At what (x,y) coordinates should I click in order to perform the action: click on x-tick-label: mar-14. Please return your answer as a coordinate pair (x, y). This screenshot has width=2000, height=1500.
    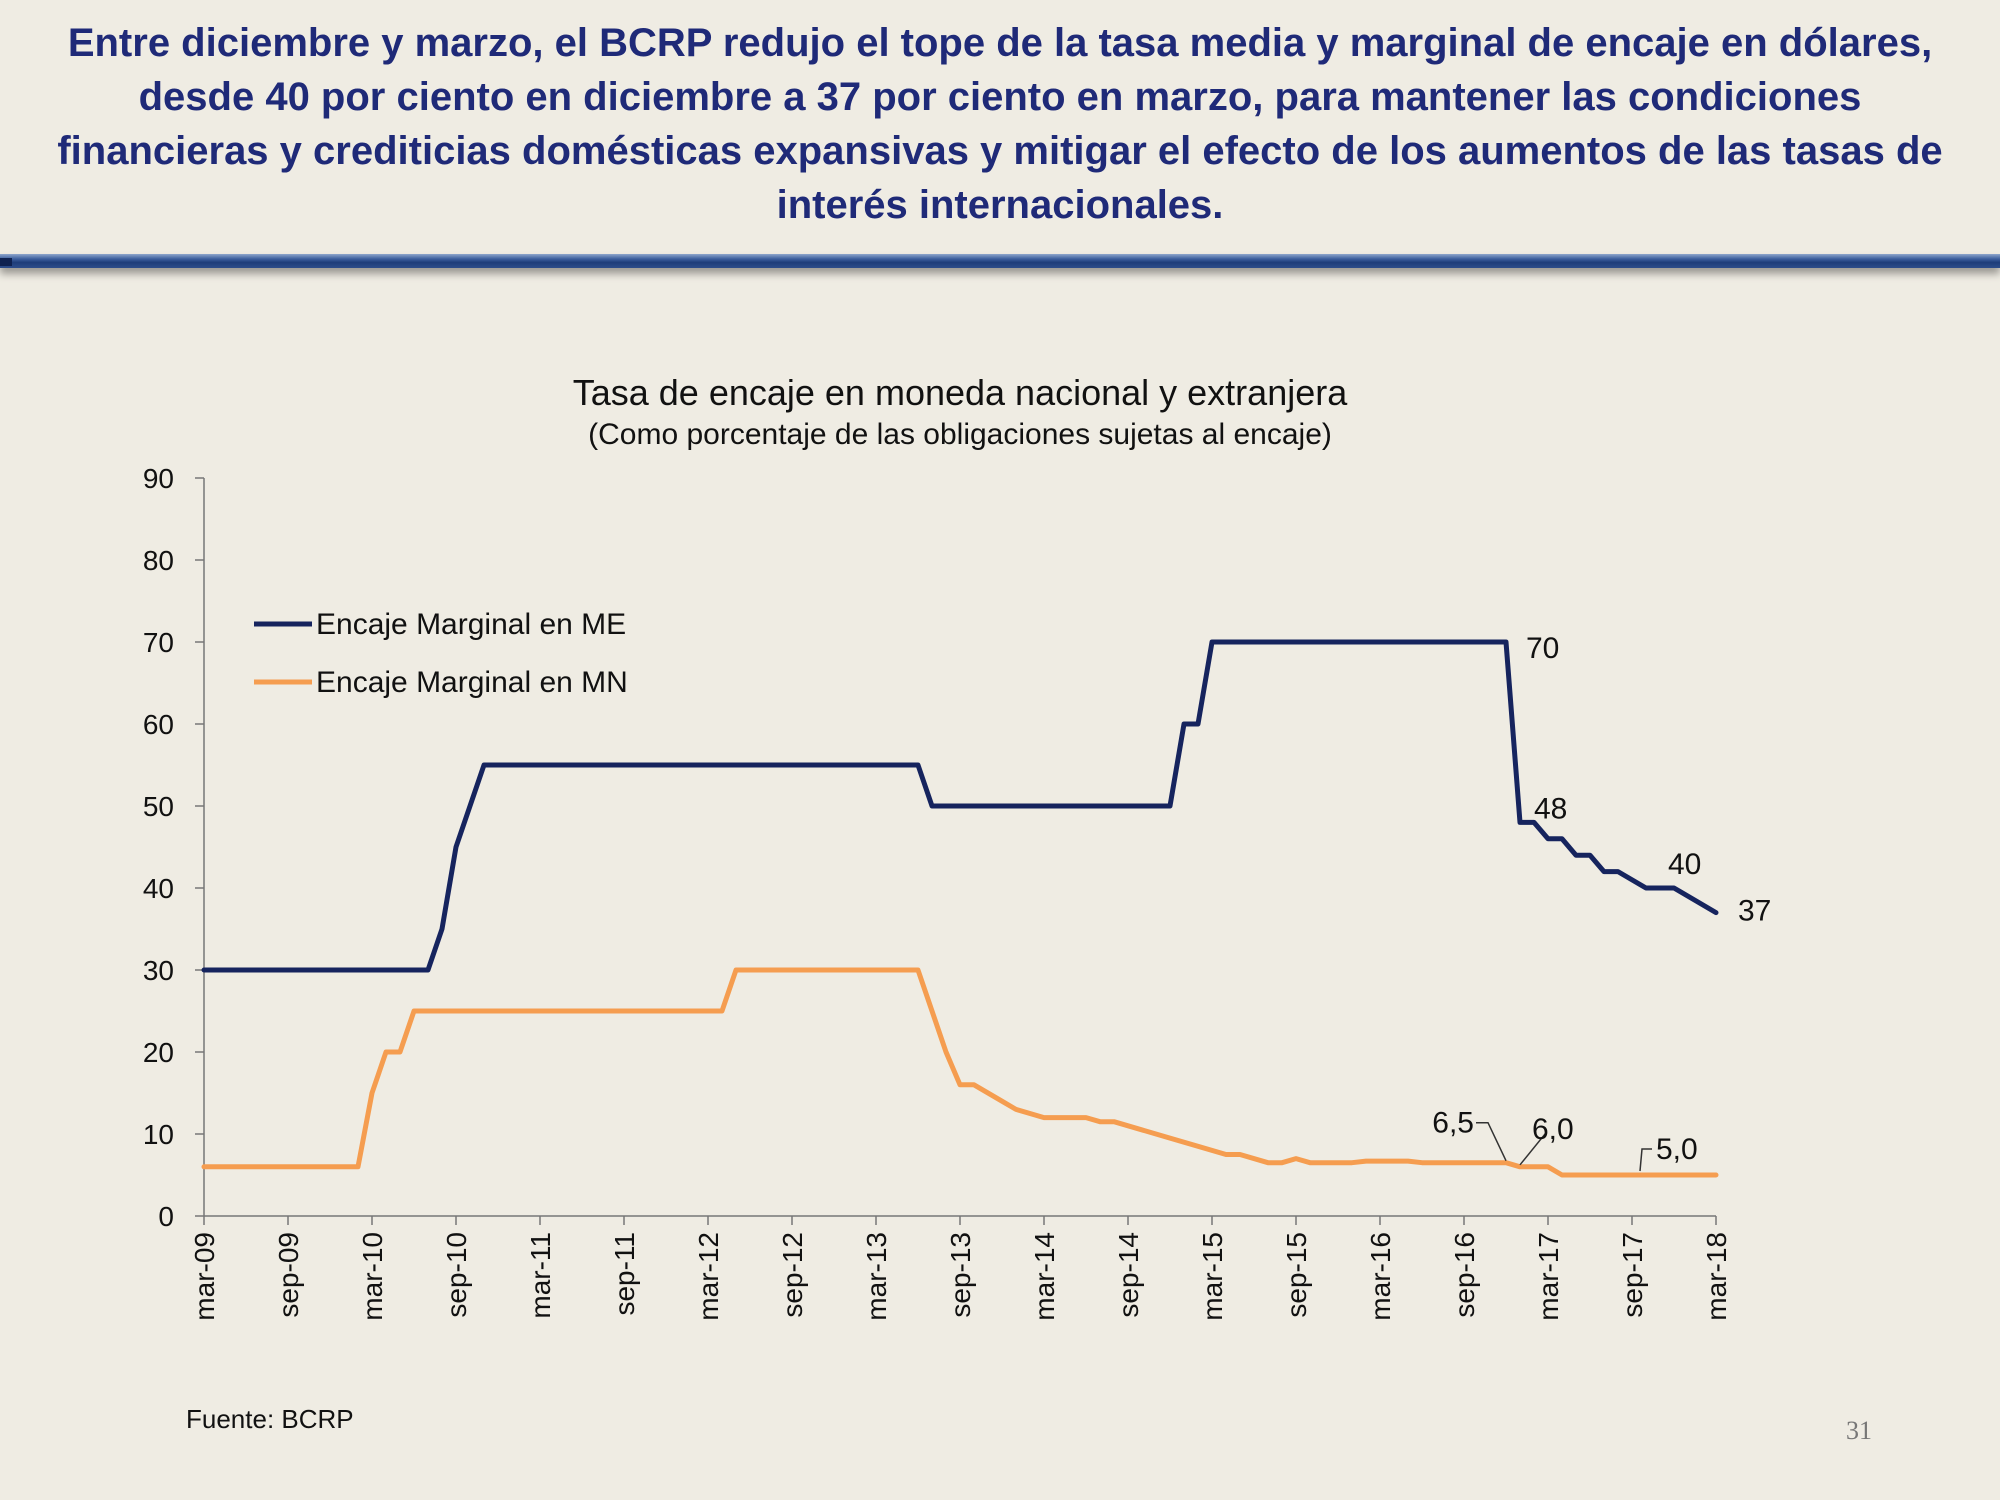
    Looking at the image, I should click on (1044, 1276).